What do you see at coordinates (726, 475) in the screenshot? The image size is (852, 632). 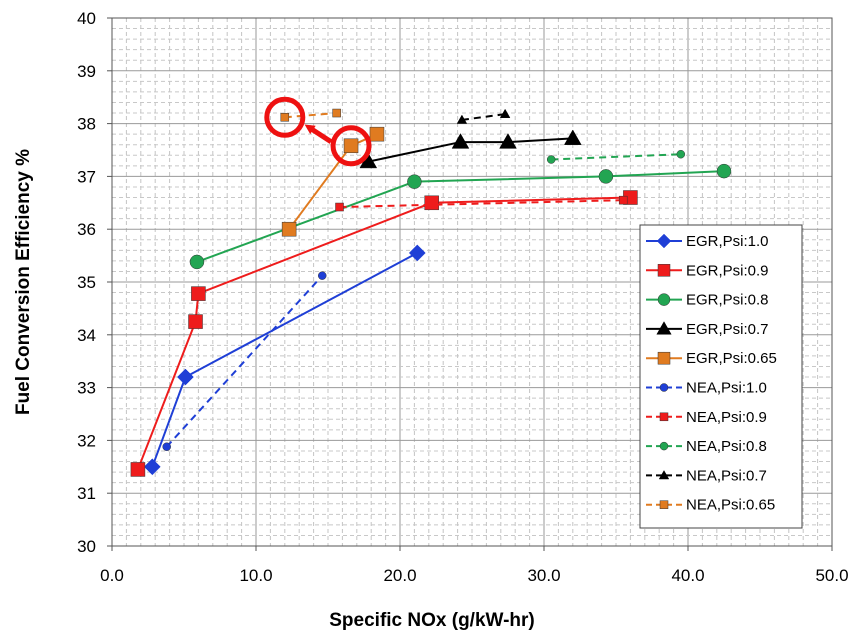 I see `legend-label: NEA,Psi:0.7` at bounding box center [726, 475].